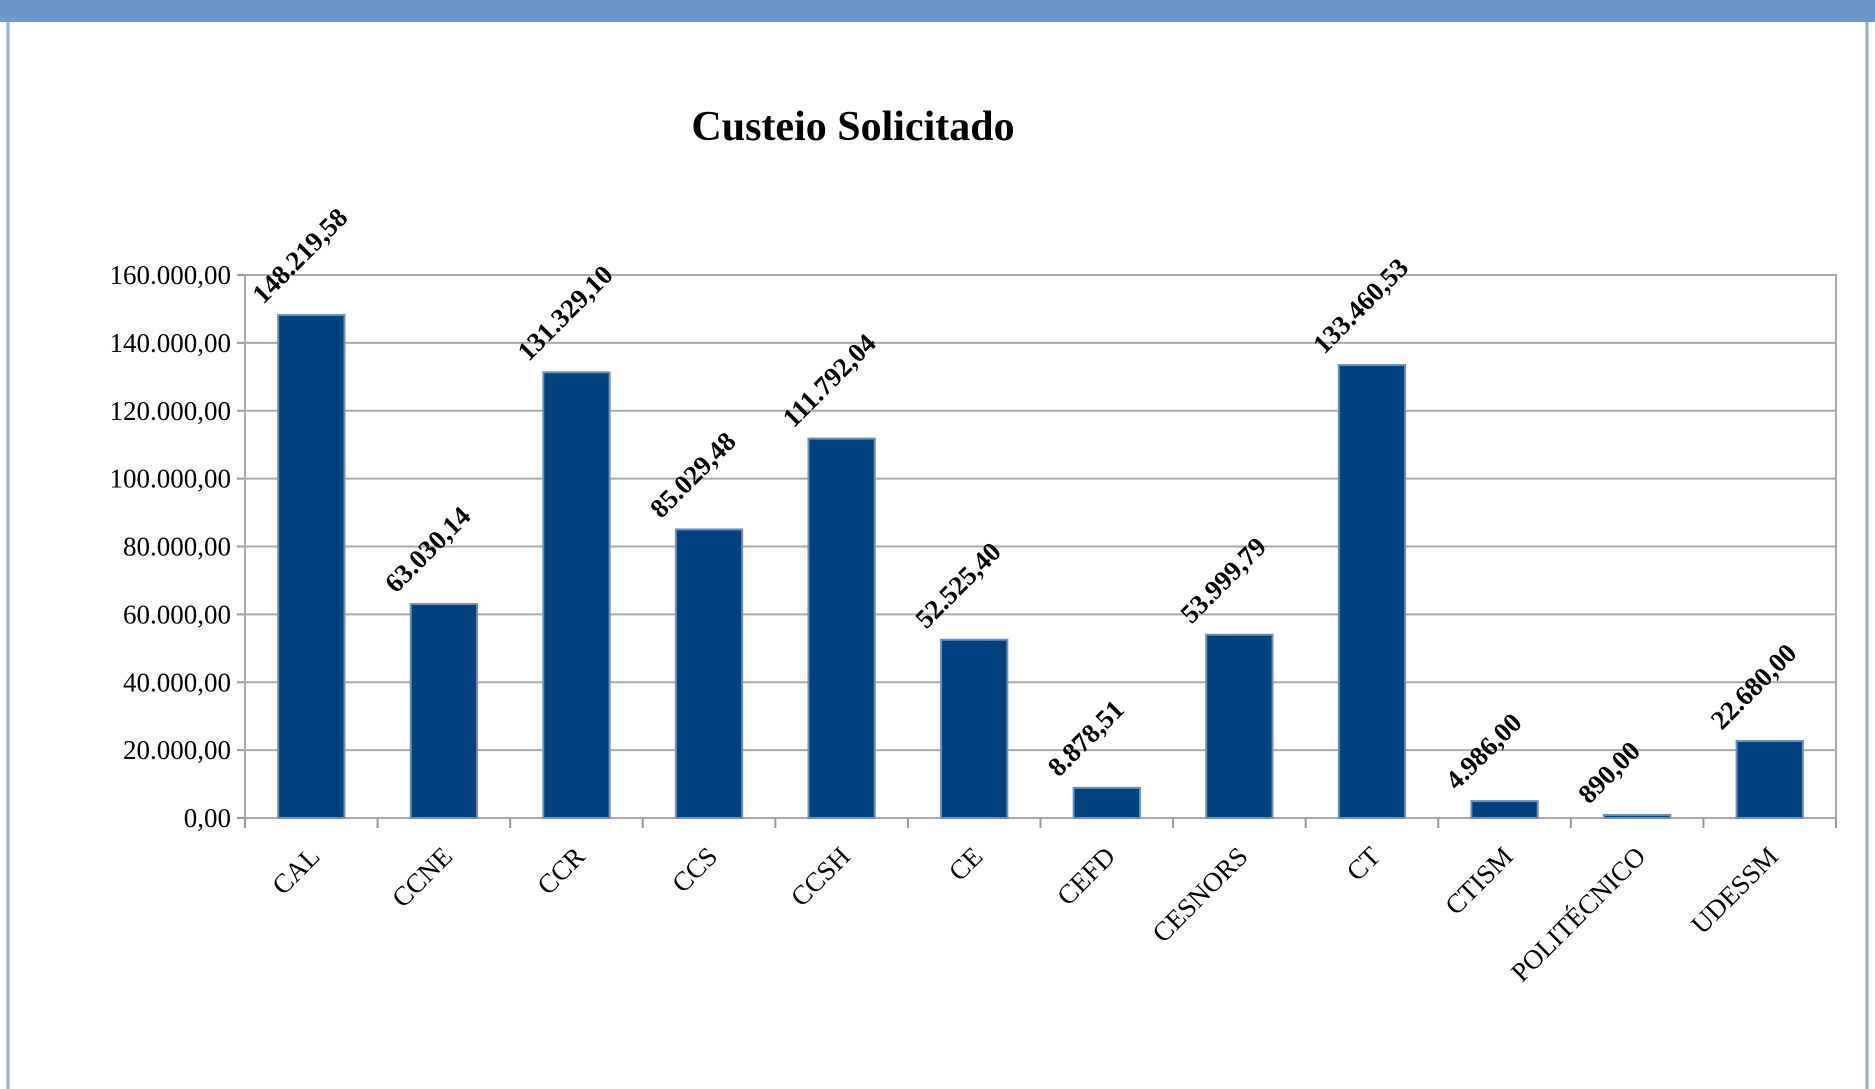  I want to click on data-label: 52.525,40, so click(958, 585).